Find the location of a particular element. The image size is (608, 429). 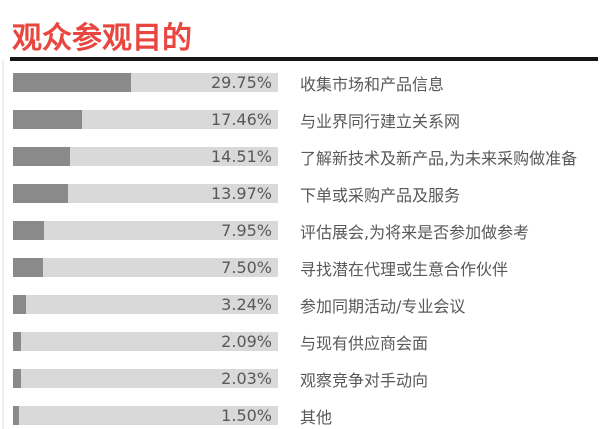

bar-value-label: 29.75% is located at coordinates (241, 82).